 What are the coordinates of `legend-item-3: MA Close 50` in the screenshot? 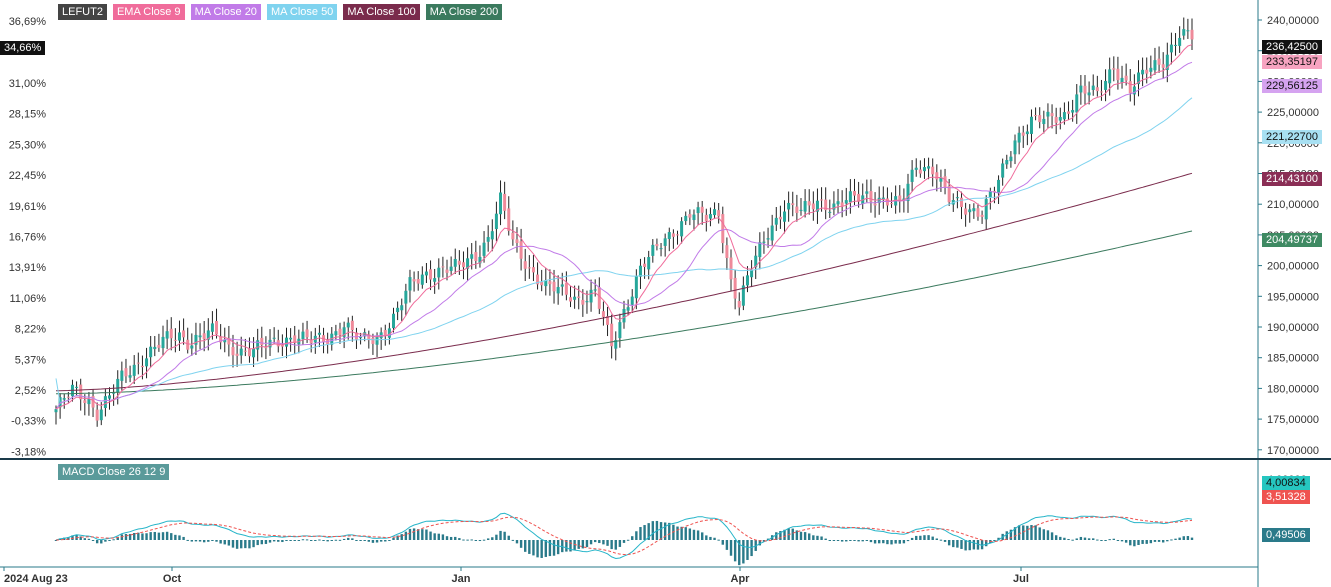 It's located at (302, 12).